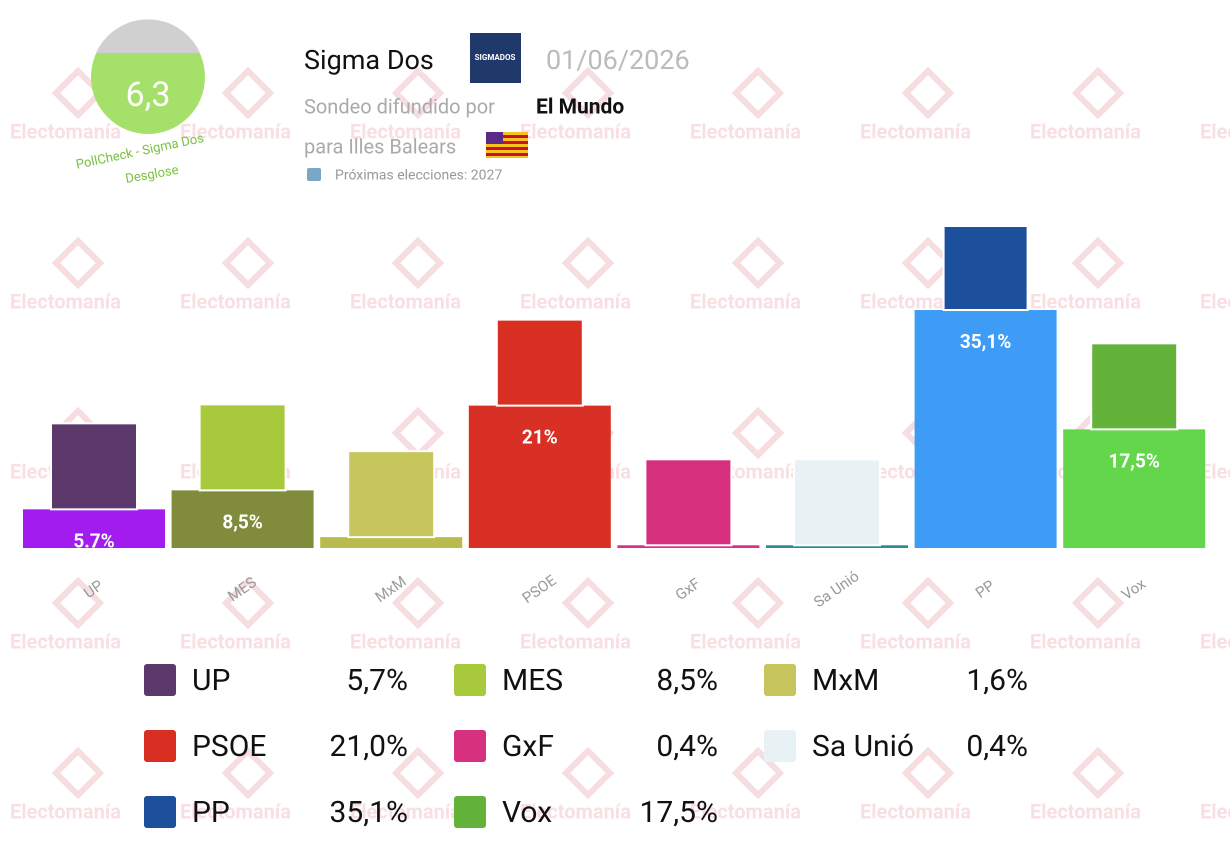 This screenshot has height=868, width=1230. What do you see at coordinates (369, 812) in the screenshot?
I see `legend-value: 35,1%` at bounding box center [369, 812].